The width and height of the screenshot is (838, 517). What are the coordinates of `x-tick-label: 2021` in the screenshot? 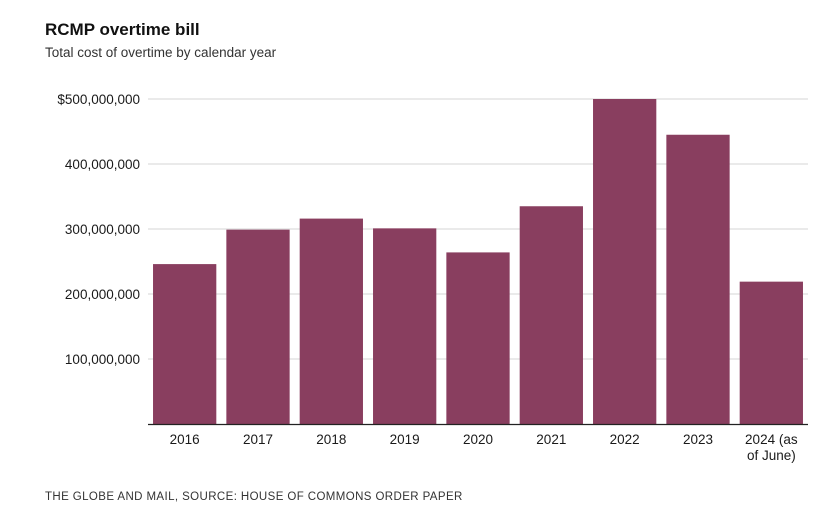 It's located at (551, 439).